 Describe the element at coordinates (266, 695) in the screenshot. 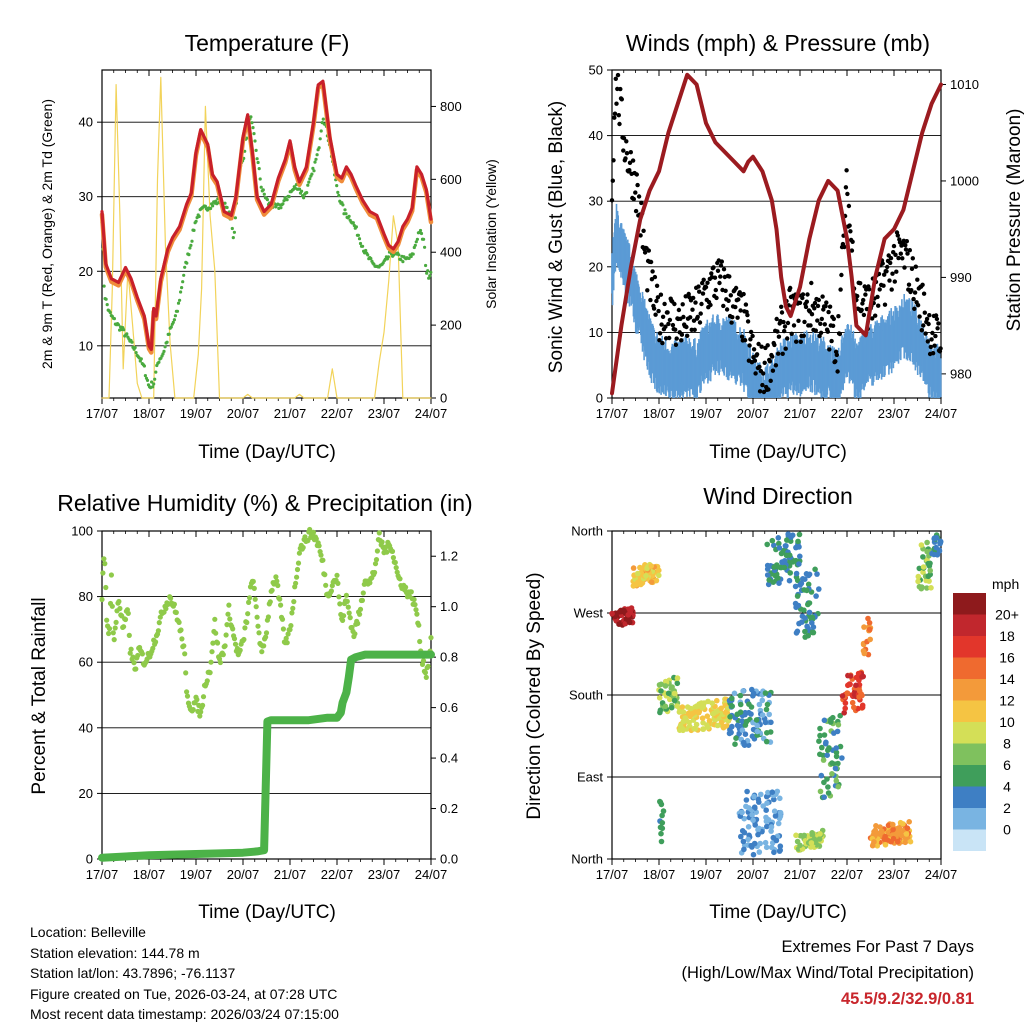

I see `plot-frame` at that location.